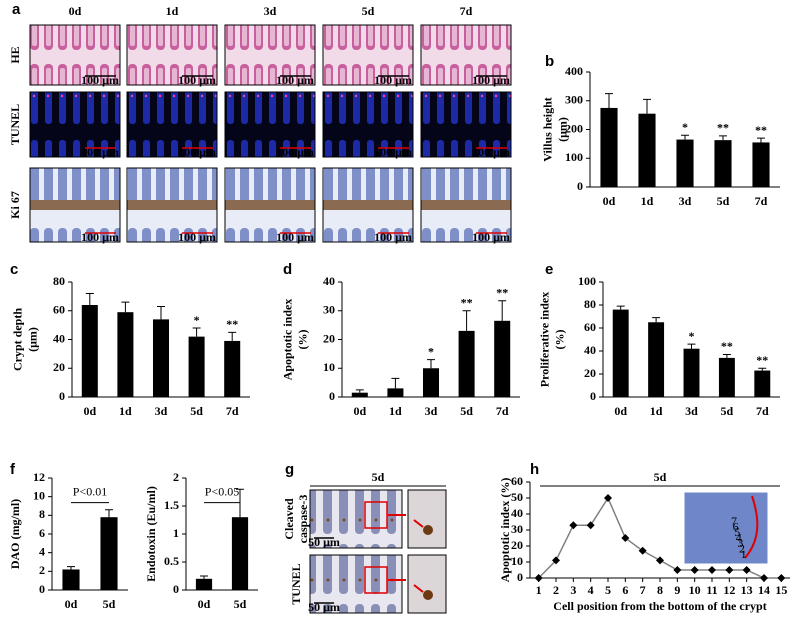 This screenshot has height=620, width=794. What do you see at coordinates (764, 590) in the screenshot?
I see `x-tick-label: 14` at bounding box center [764, 590].